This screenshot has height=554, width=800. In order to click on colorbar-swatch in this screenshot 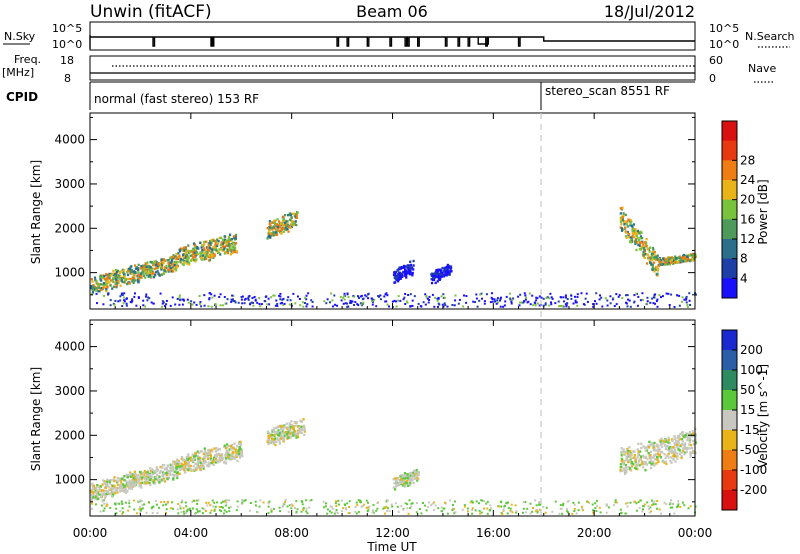, I will do `click(729, 190)`.